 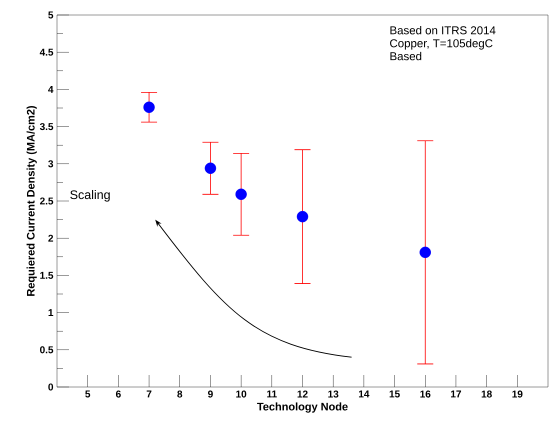 I want to click on x-tick-label: 14, so click(x=364, y=394).